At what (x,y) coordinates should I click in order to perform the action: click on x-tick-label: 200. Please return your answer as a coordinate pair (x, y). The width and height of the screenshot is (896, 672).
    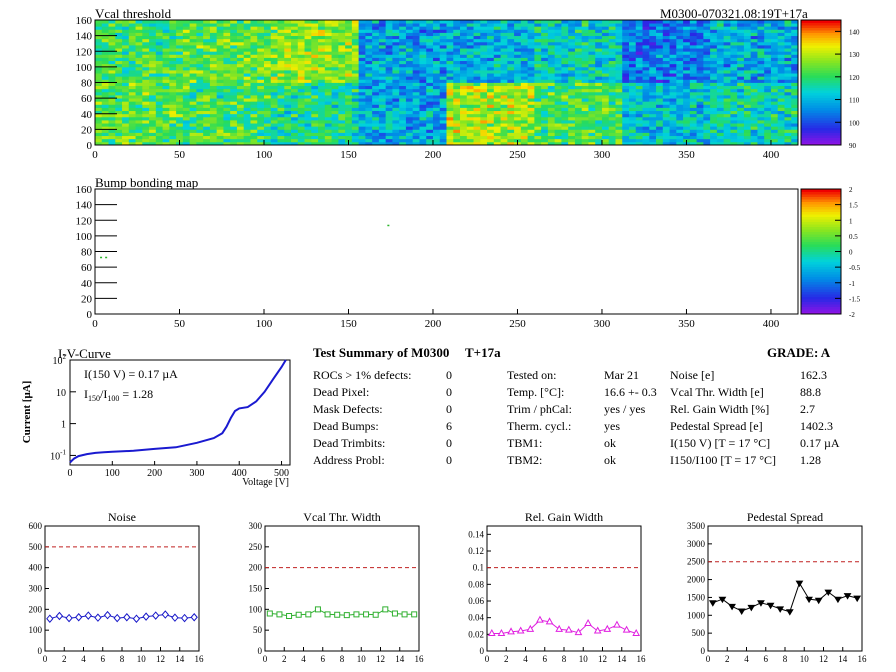
    Looking at the image, I should click on (433, 155).